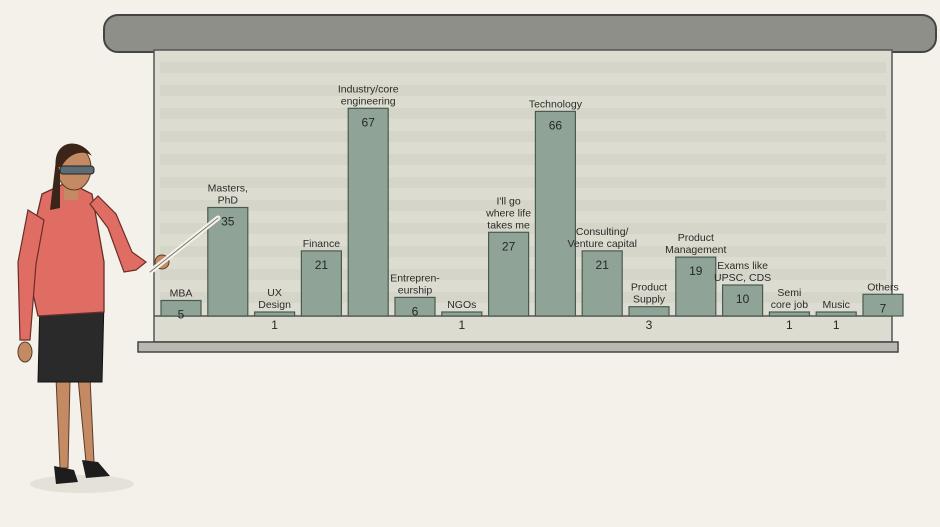  Describe the element at coordinates (461, 305) in the screenshot. I see `category-label: NGOs` at that location.